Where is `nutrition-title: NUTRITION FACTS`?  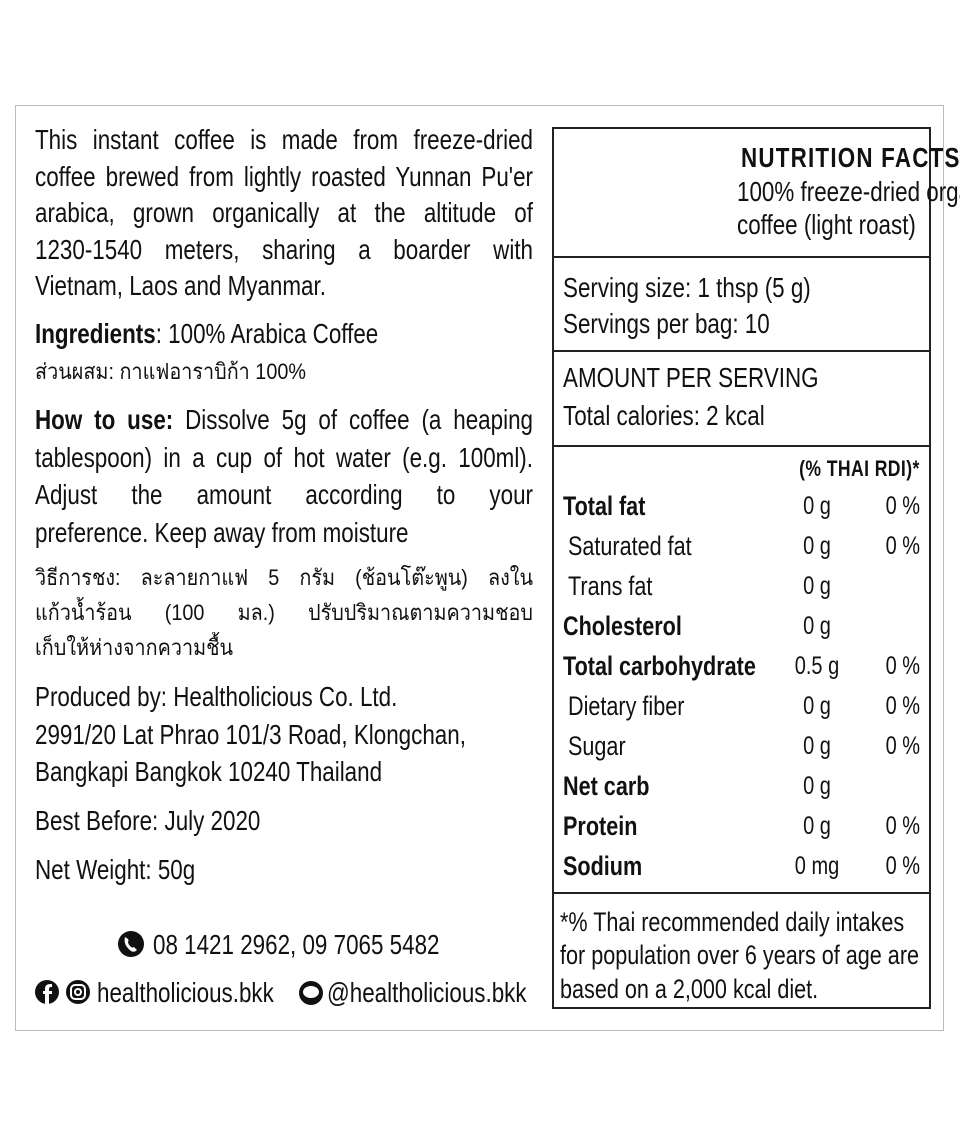 nutrition-title: NUTRITION FACTS is located at coordinates (850, 158).